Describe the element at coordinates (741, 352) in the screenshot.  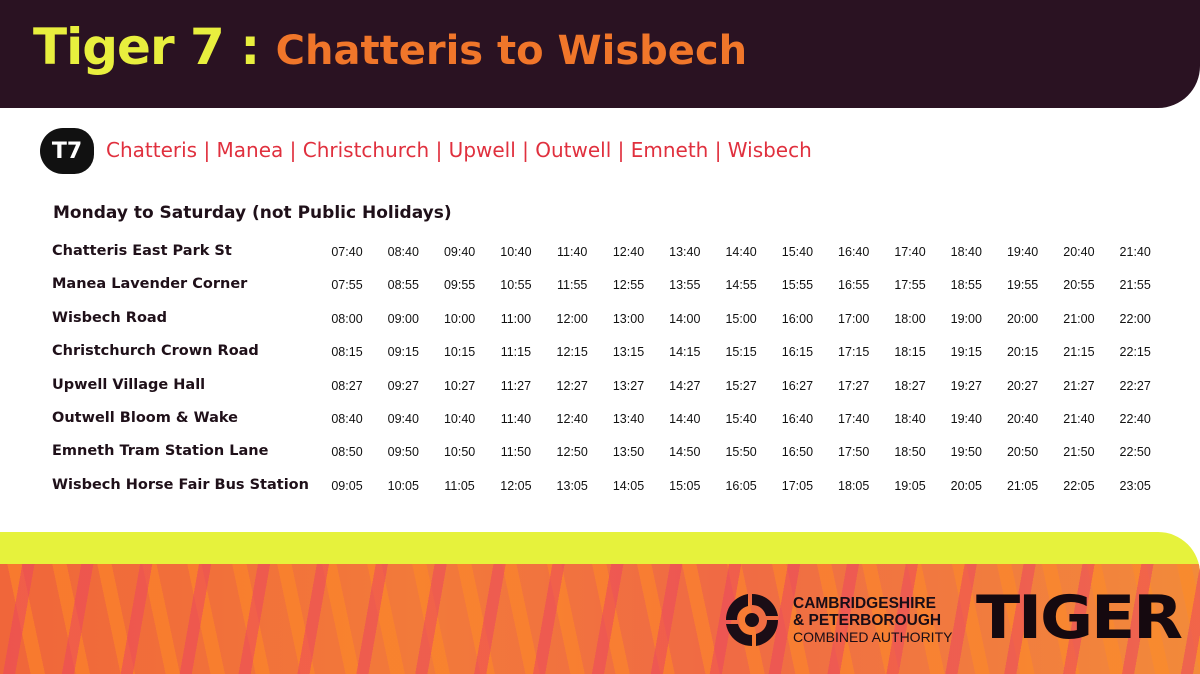
I see `departure-time: 15:15` at that location.